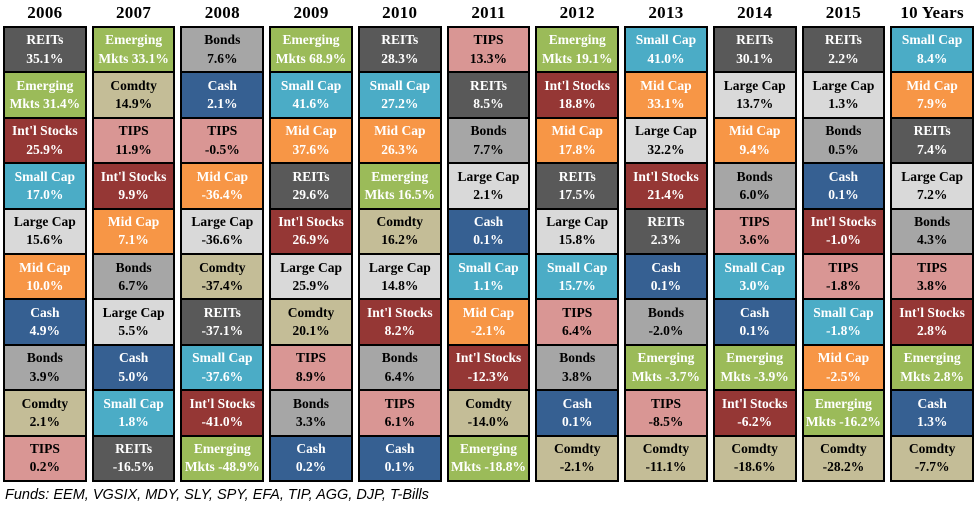 The image size is (977, 507). What do you see at coordinates (399, 95) in the screenshot?
I see `return-cell-small-cap: Small Cap 27.2%` at bounding box center [399, 95].